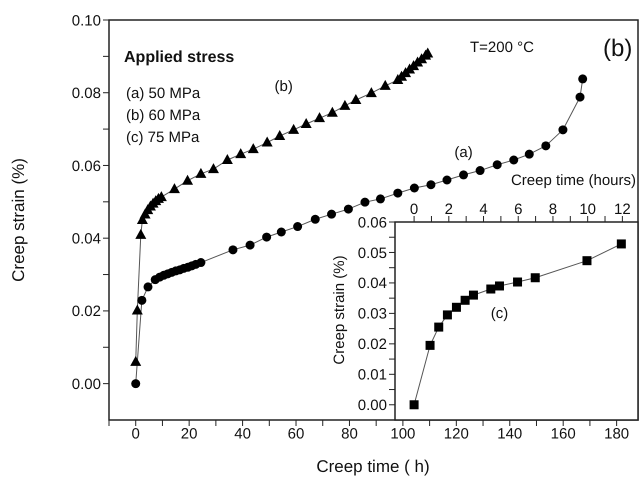 The image size is (643, 482). Describe the element at coordinates (372, 314) in the screenshot. I see `y-tick-label: 0.03` at that location.